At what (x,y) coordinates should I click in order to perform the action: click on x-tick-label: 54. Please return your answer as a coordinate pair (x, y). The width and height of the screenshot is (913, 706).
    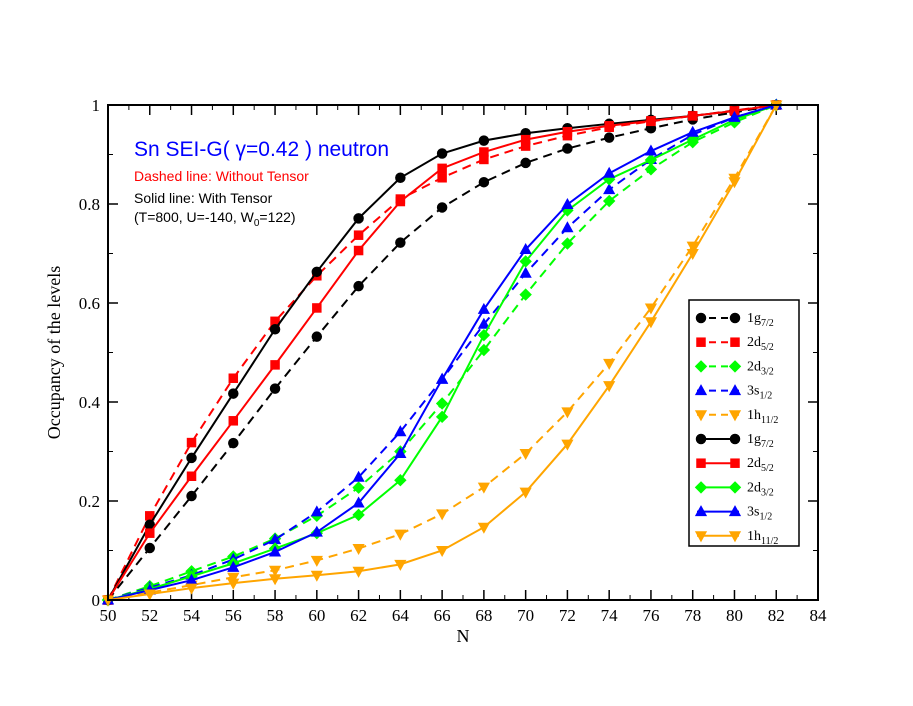
    Looking at the image, I should click on (192, 615).